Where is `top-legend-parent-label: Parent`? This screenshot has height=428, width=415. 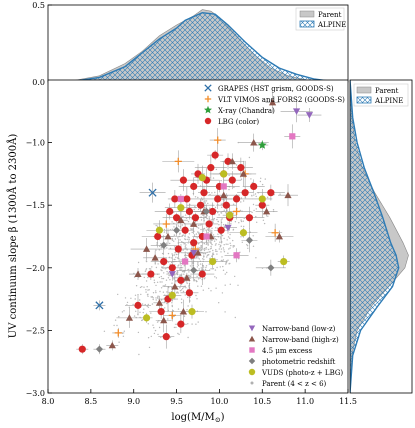 top-legend-parent-label: Parent is located at coordinates (330, 15).